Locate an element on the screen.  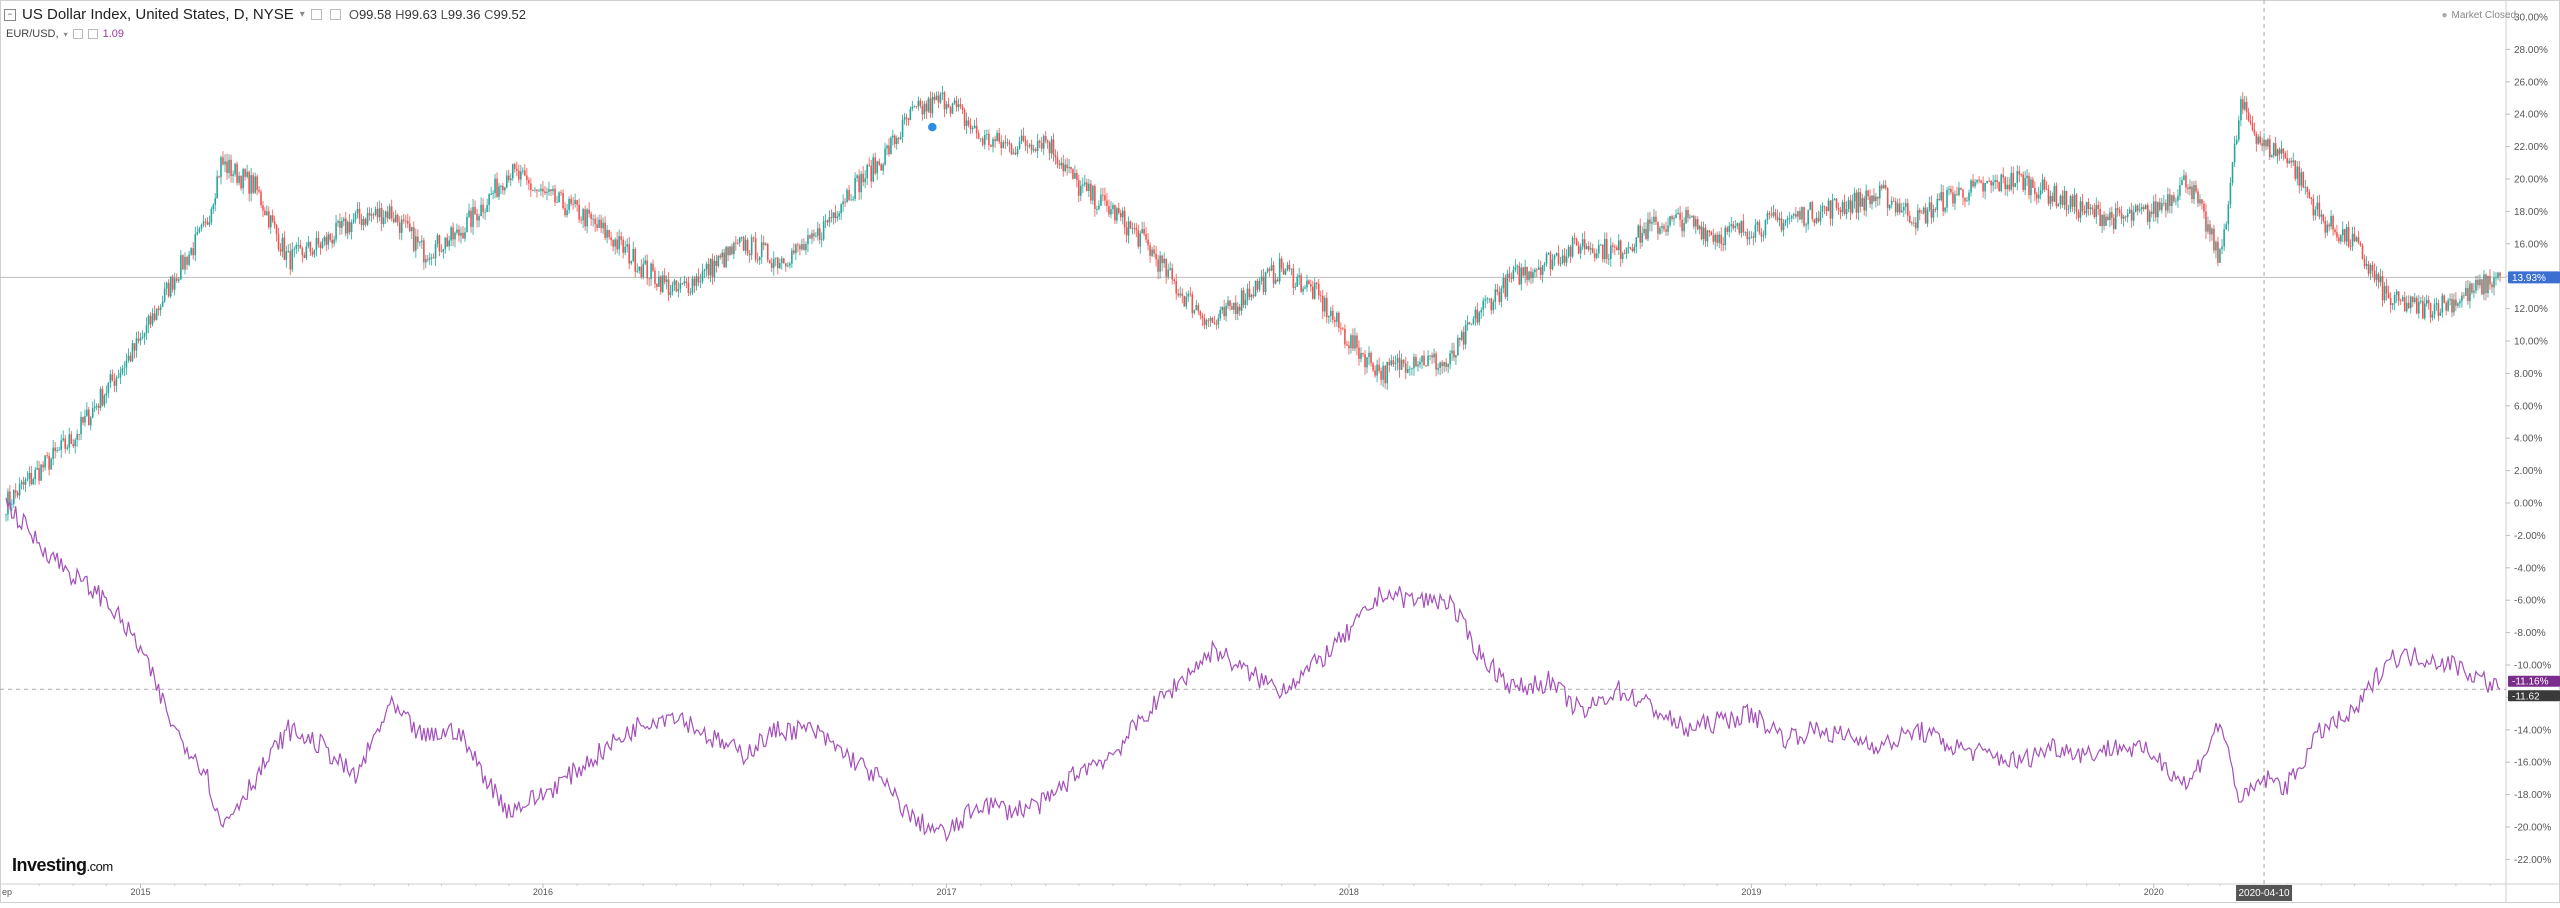
event-marker-icon is located at coordinates (932, 127).